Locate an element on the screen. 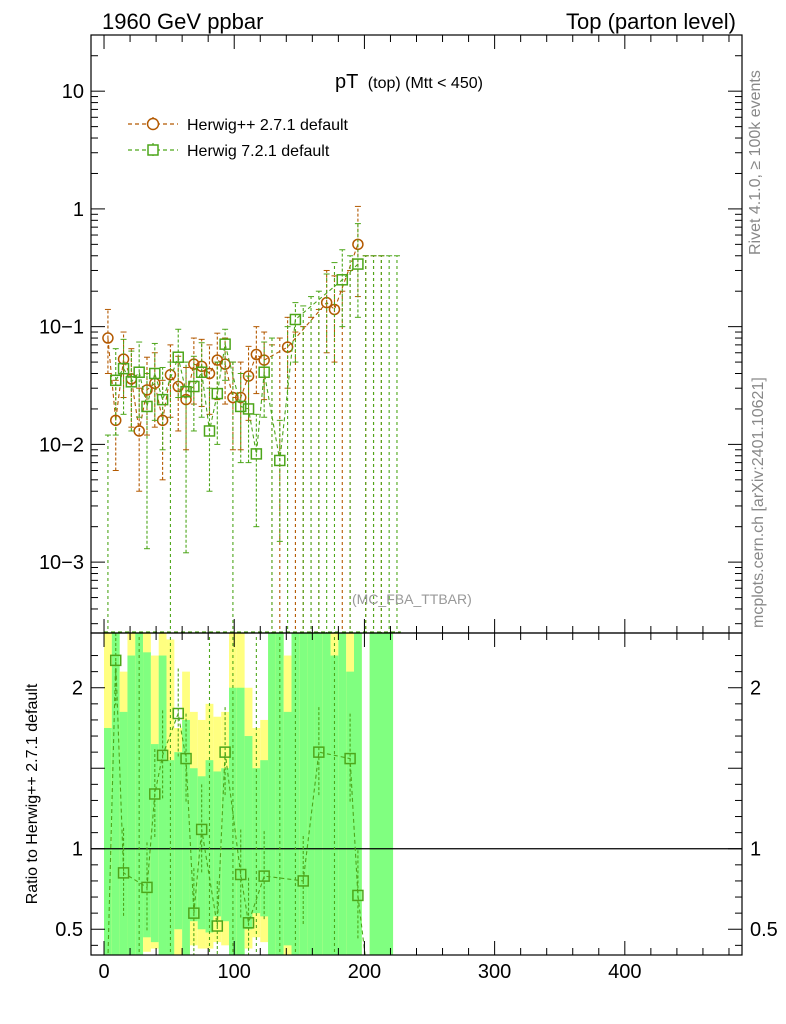  main-ytick-label: 10 is located at coordinates (73, 92).